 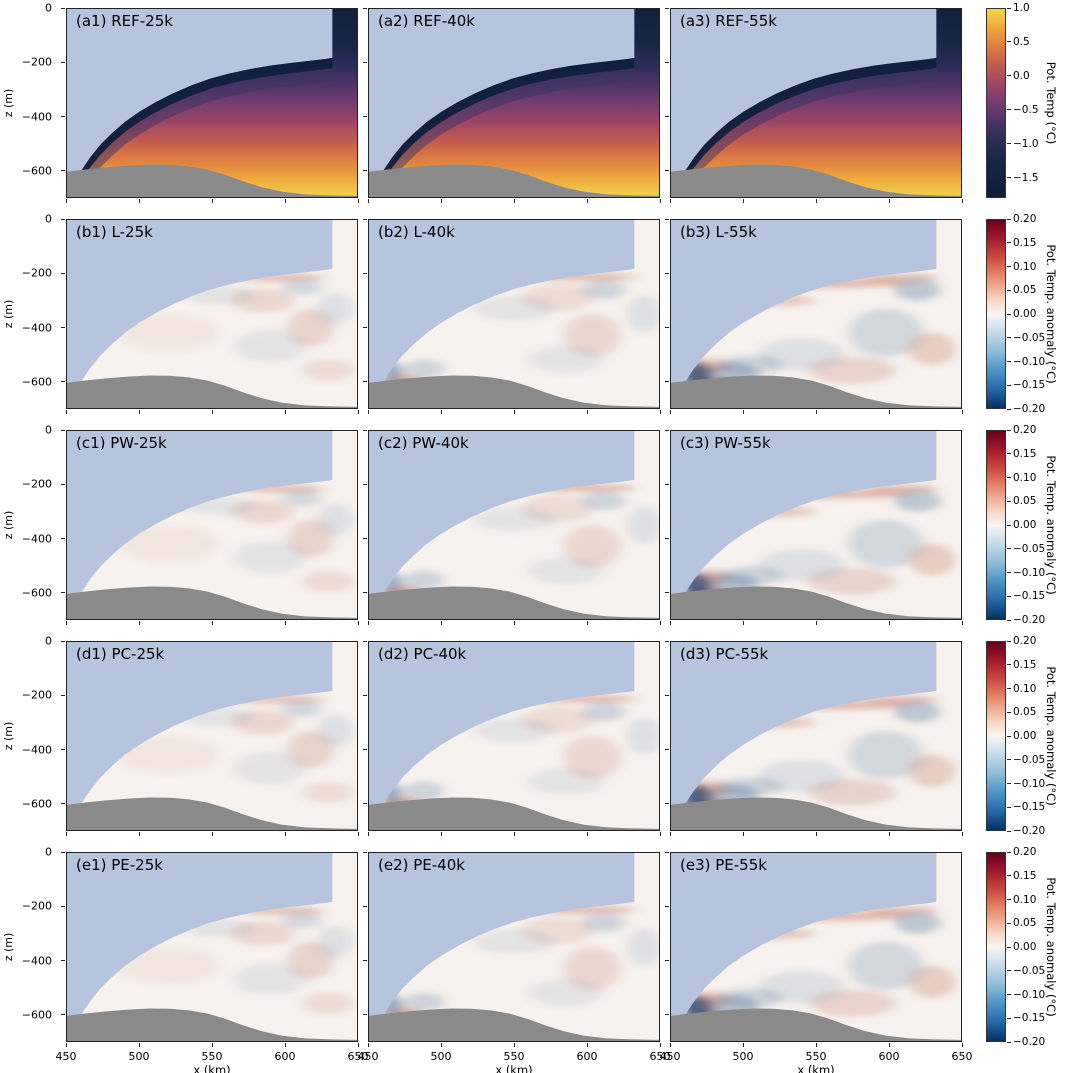 I want to click on panel-a3: (a3) REF-55k, so click(x=814, y=105).